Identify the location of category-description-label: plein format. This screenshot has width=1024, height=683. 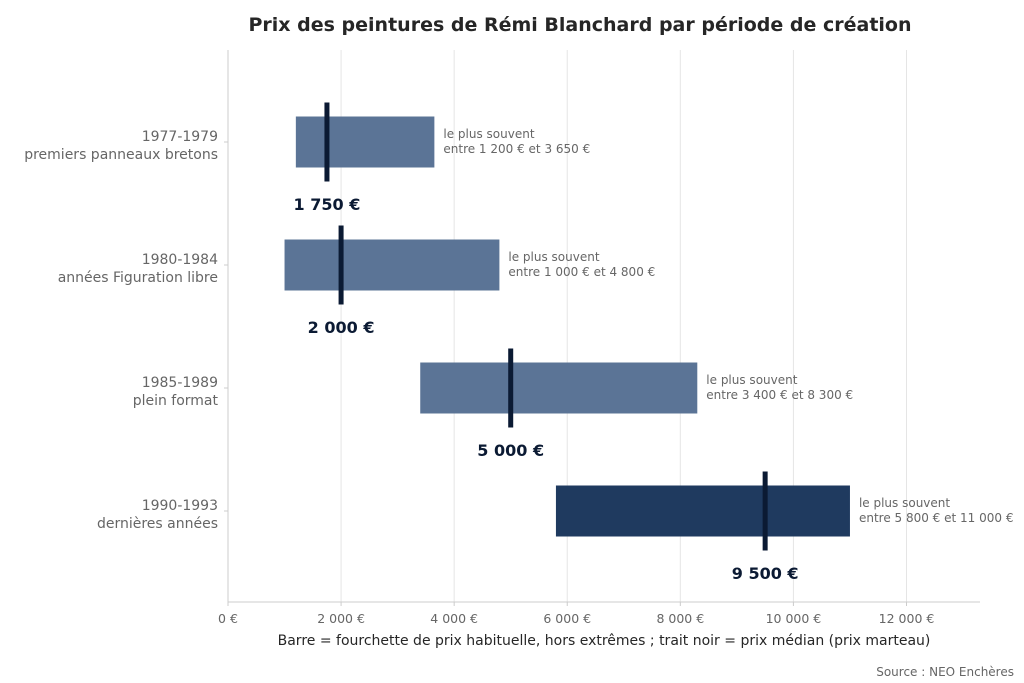
(176, 401).